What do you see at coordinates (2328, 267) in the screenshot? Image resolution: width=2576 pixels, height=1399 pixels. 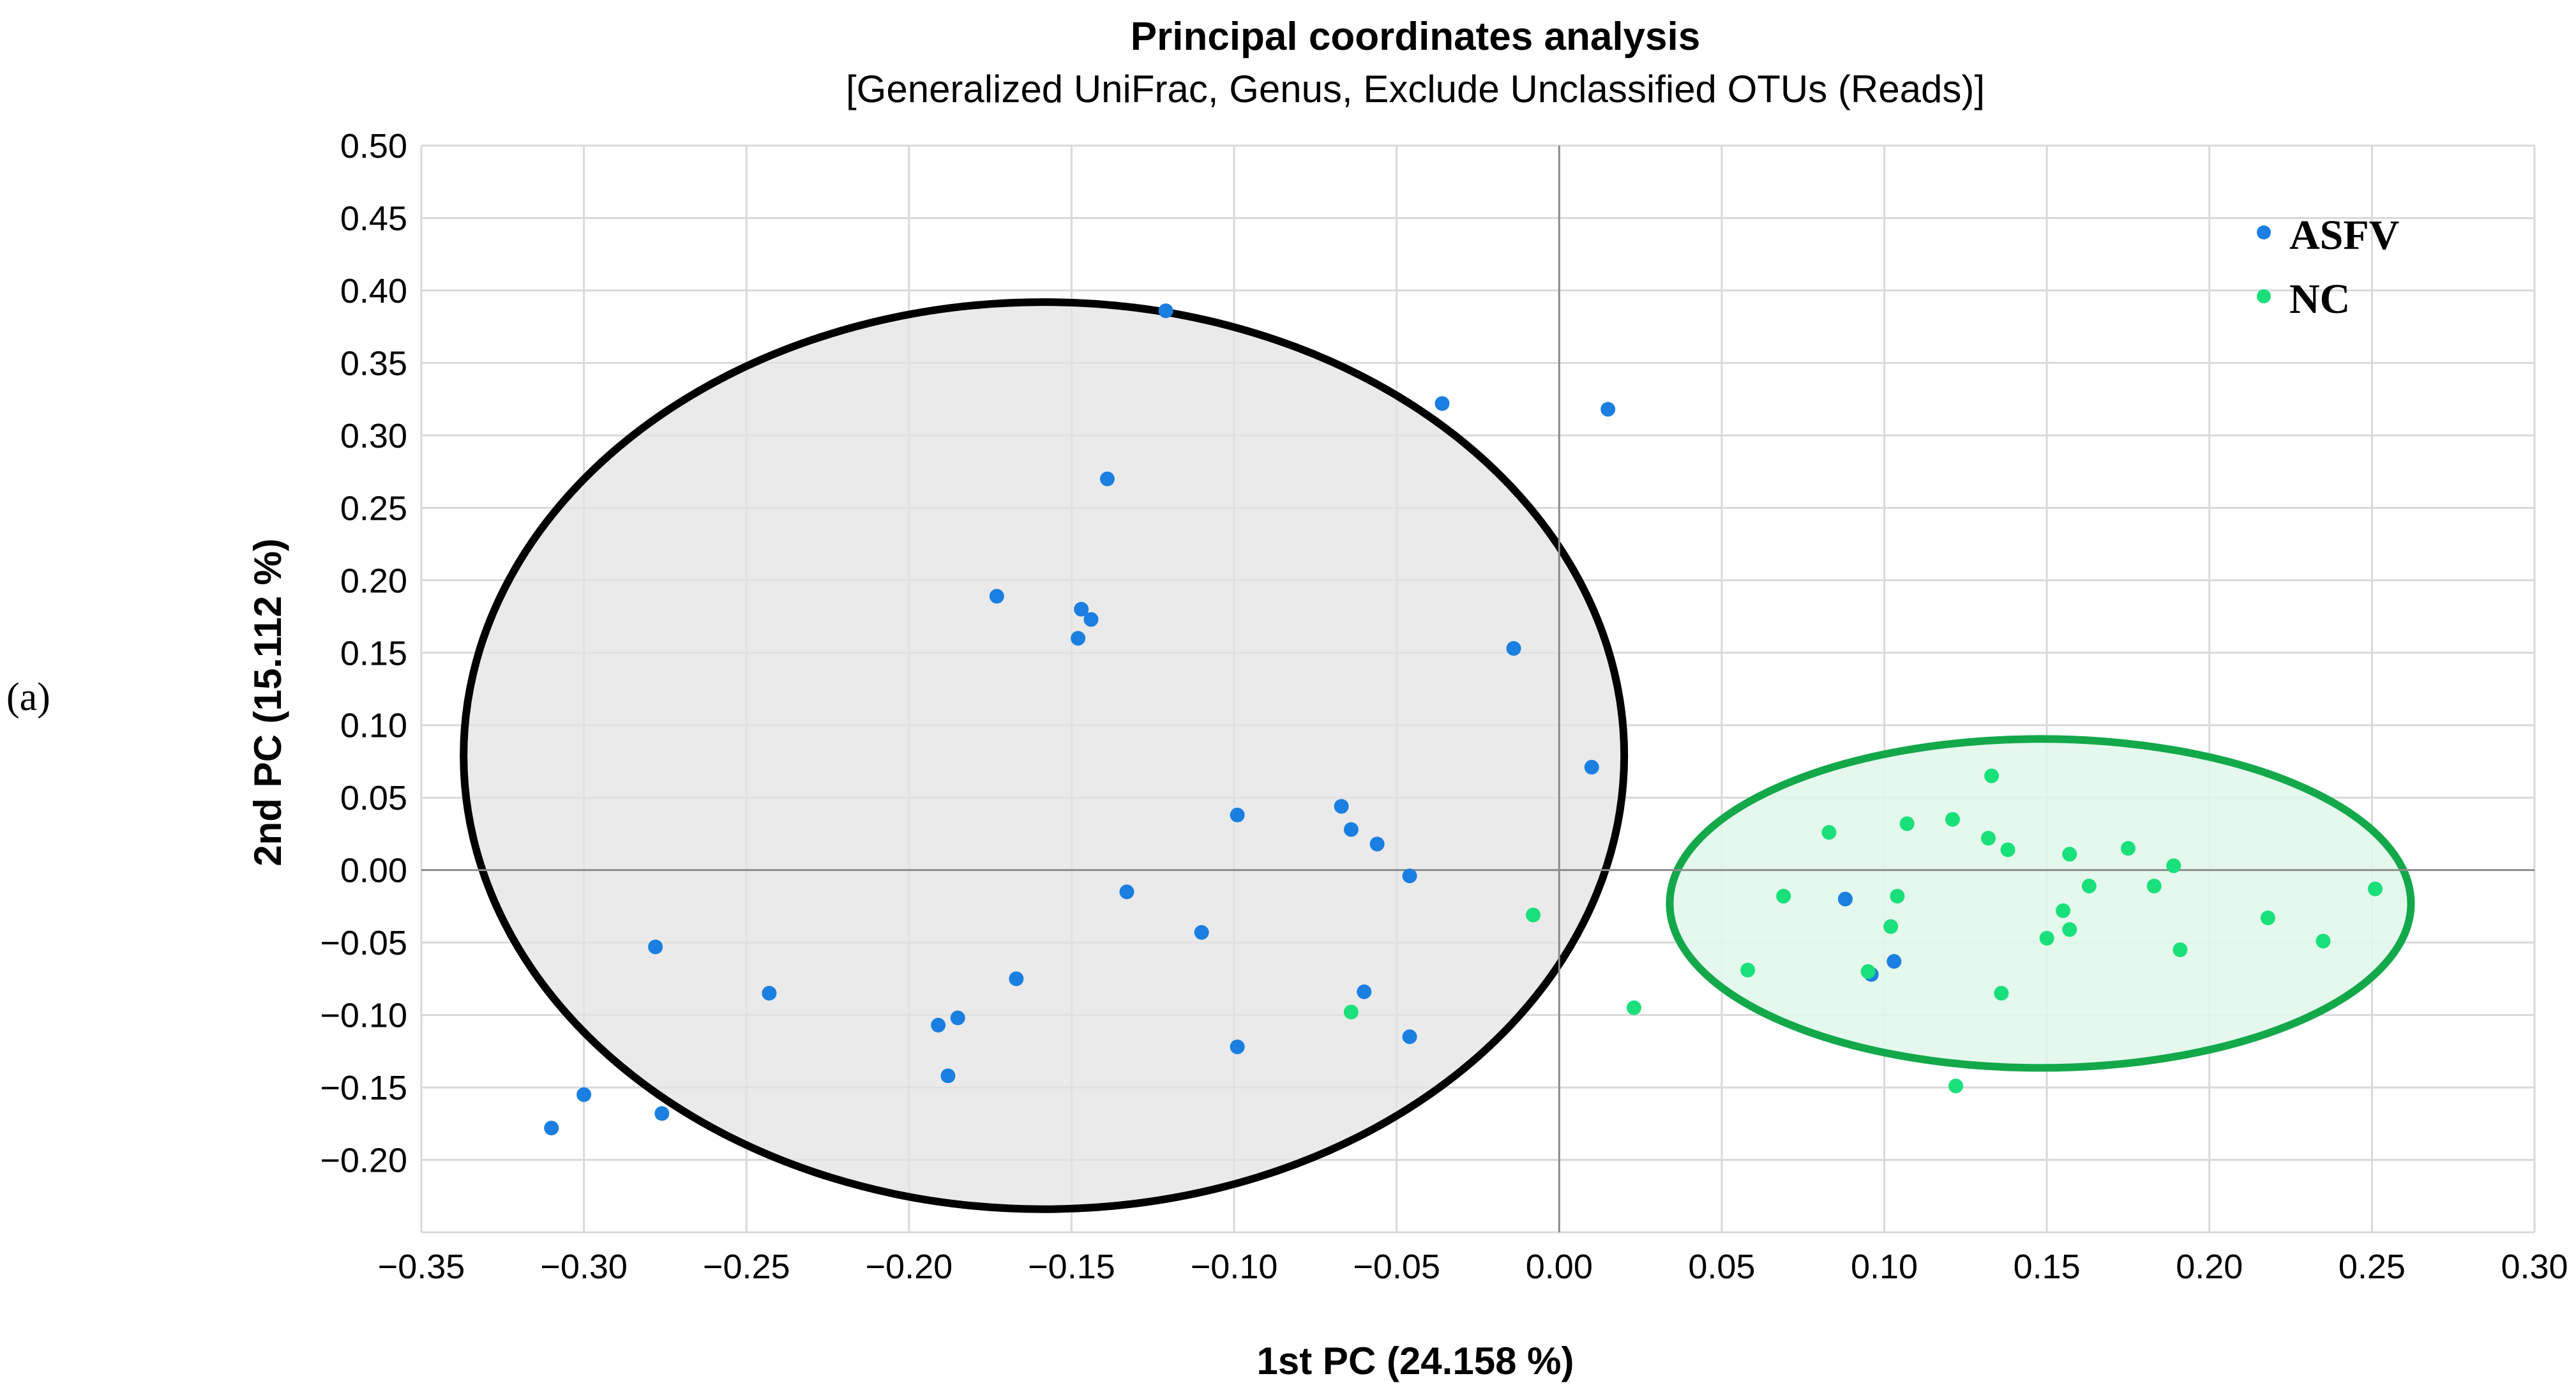 I see `legend: ASFV NC` at bounding box center [2328, 267].